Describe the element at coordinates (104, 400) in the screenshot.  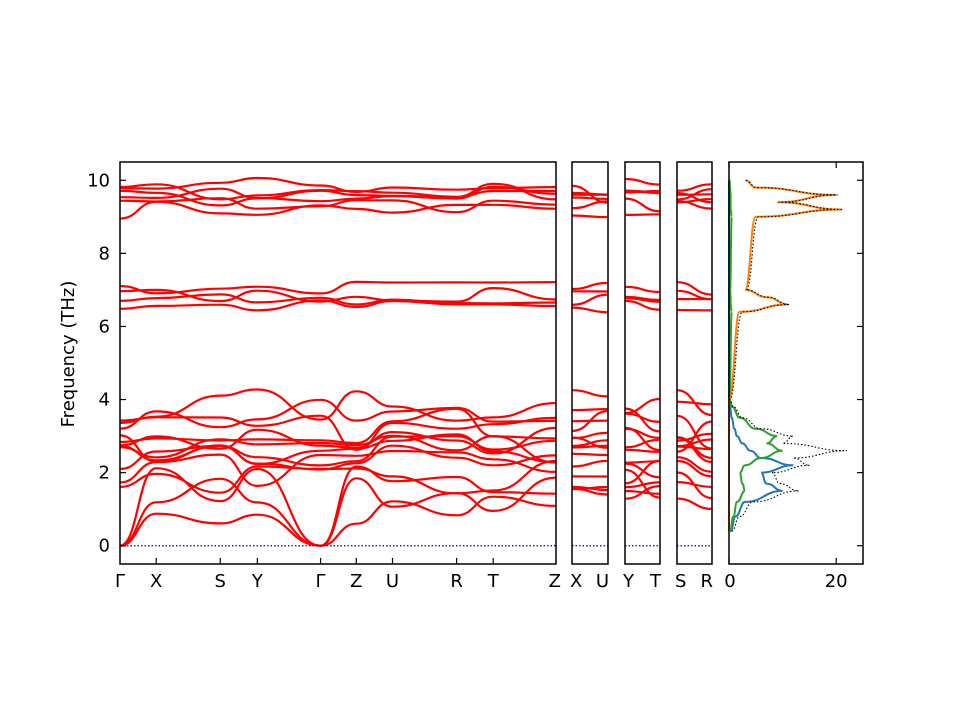
I see `y-tick-label: 4` at that location.